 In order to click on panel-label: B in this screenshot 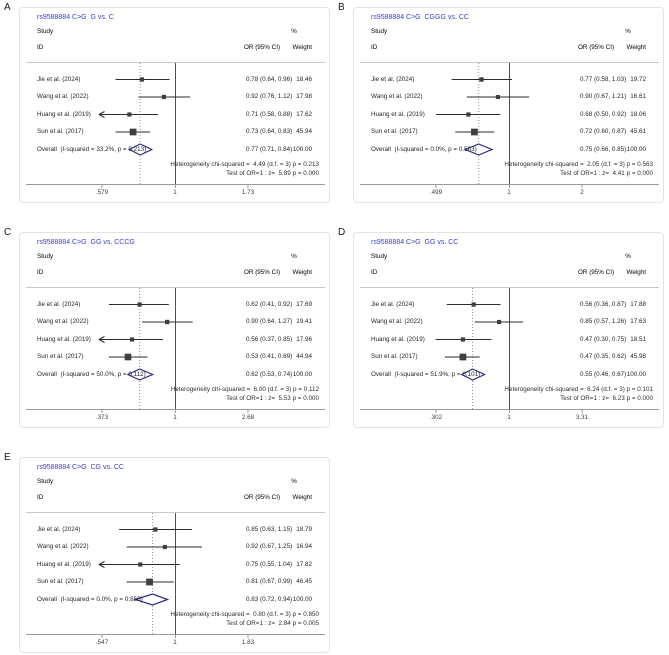, I will do `click(341, 7)`.